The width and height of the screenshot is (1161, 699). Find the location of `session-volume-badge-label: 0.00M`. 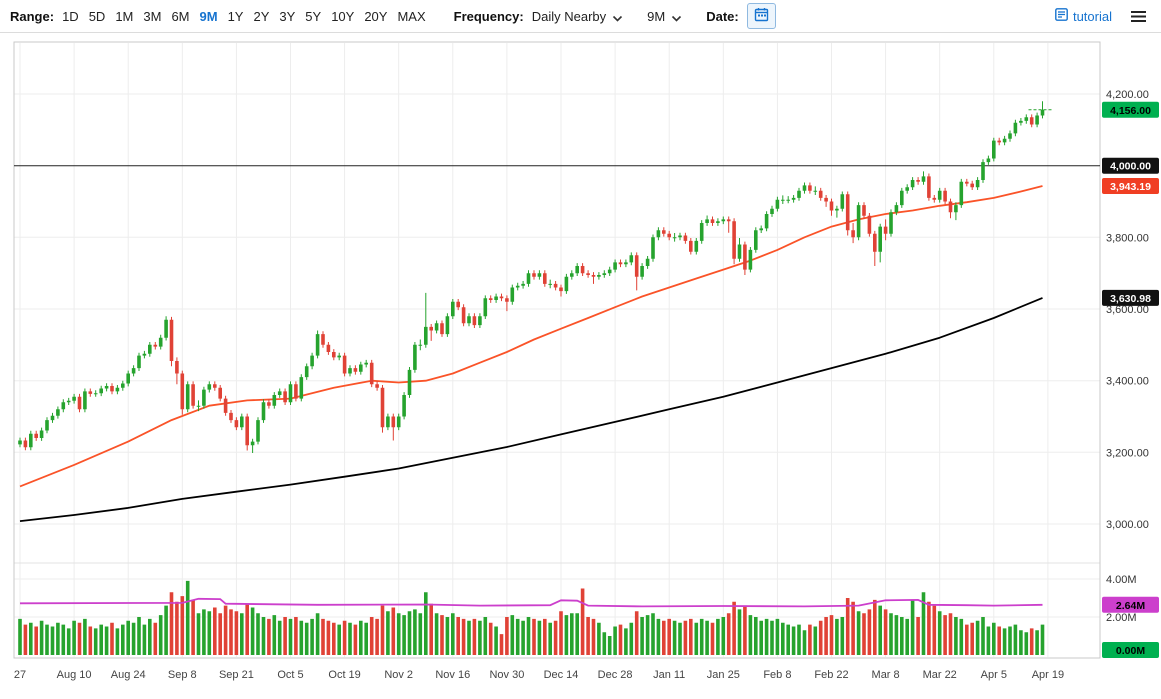

session-volume-badge-label: 0.00M is located at coordinates (1130, 651).